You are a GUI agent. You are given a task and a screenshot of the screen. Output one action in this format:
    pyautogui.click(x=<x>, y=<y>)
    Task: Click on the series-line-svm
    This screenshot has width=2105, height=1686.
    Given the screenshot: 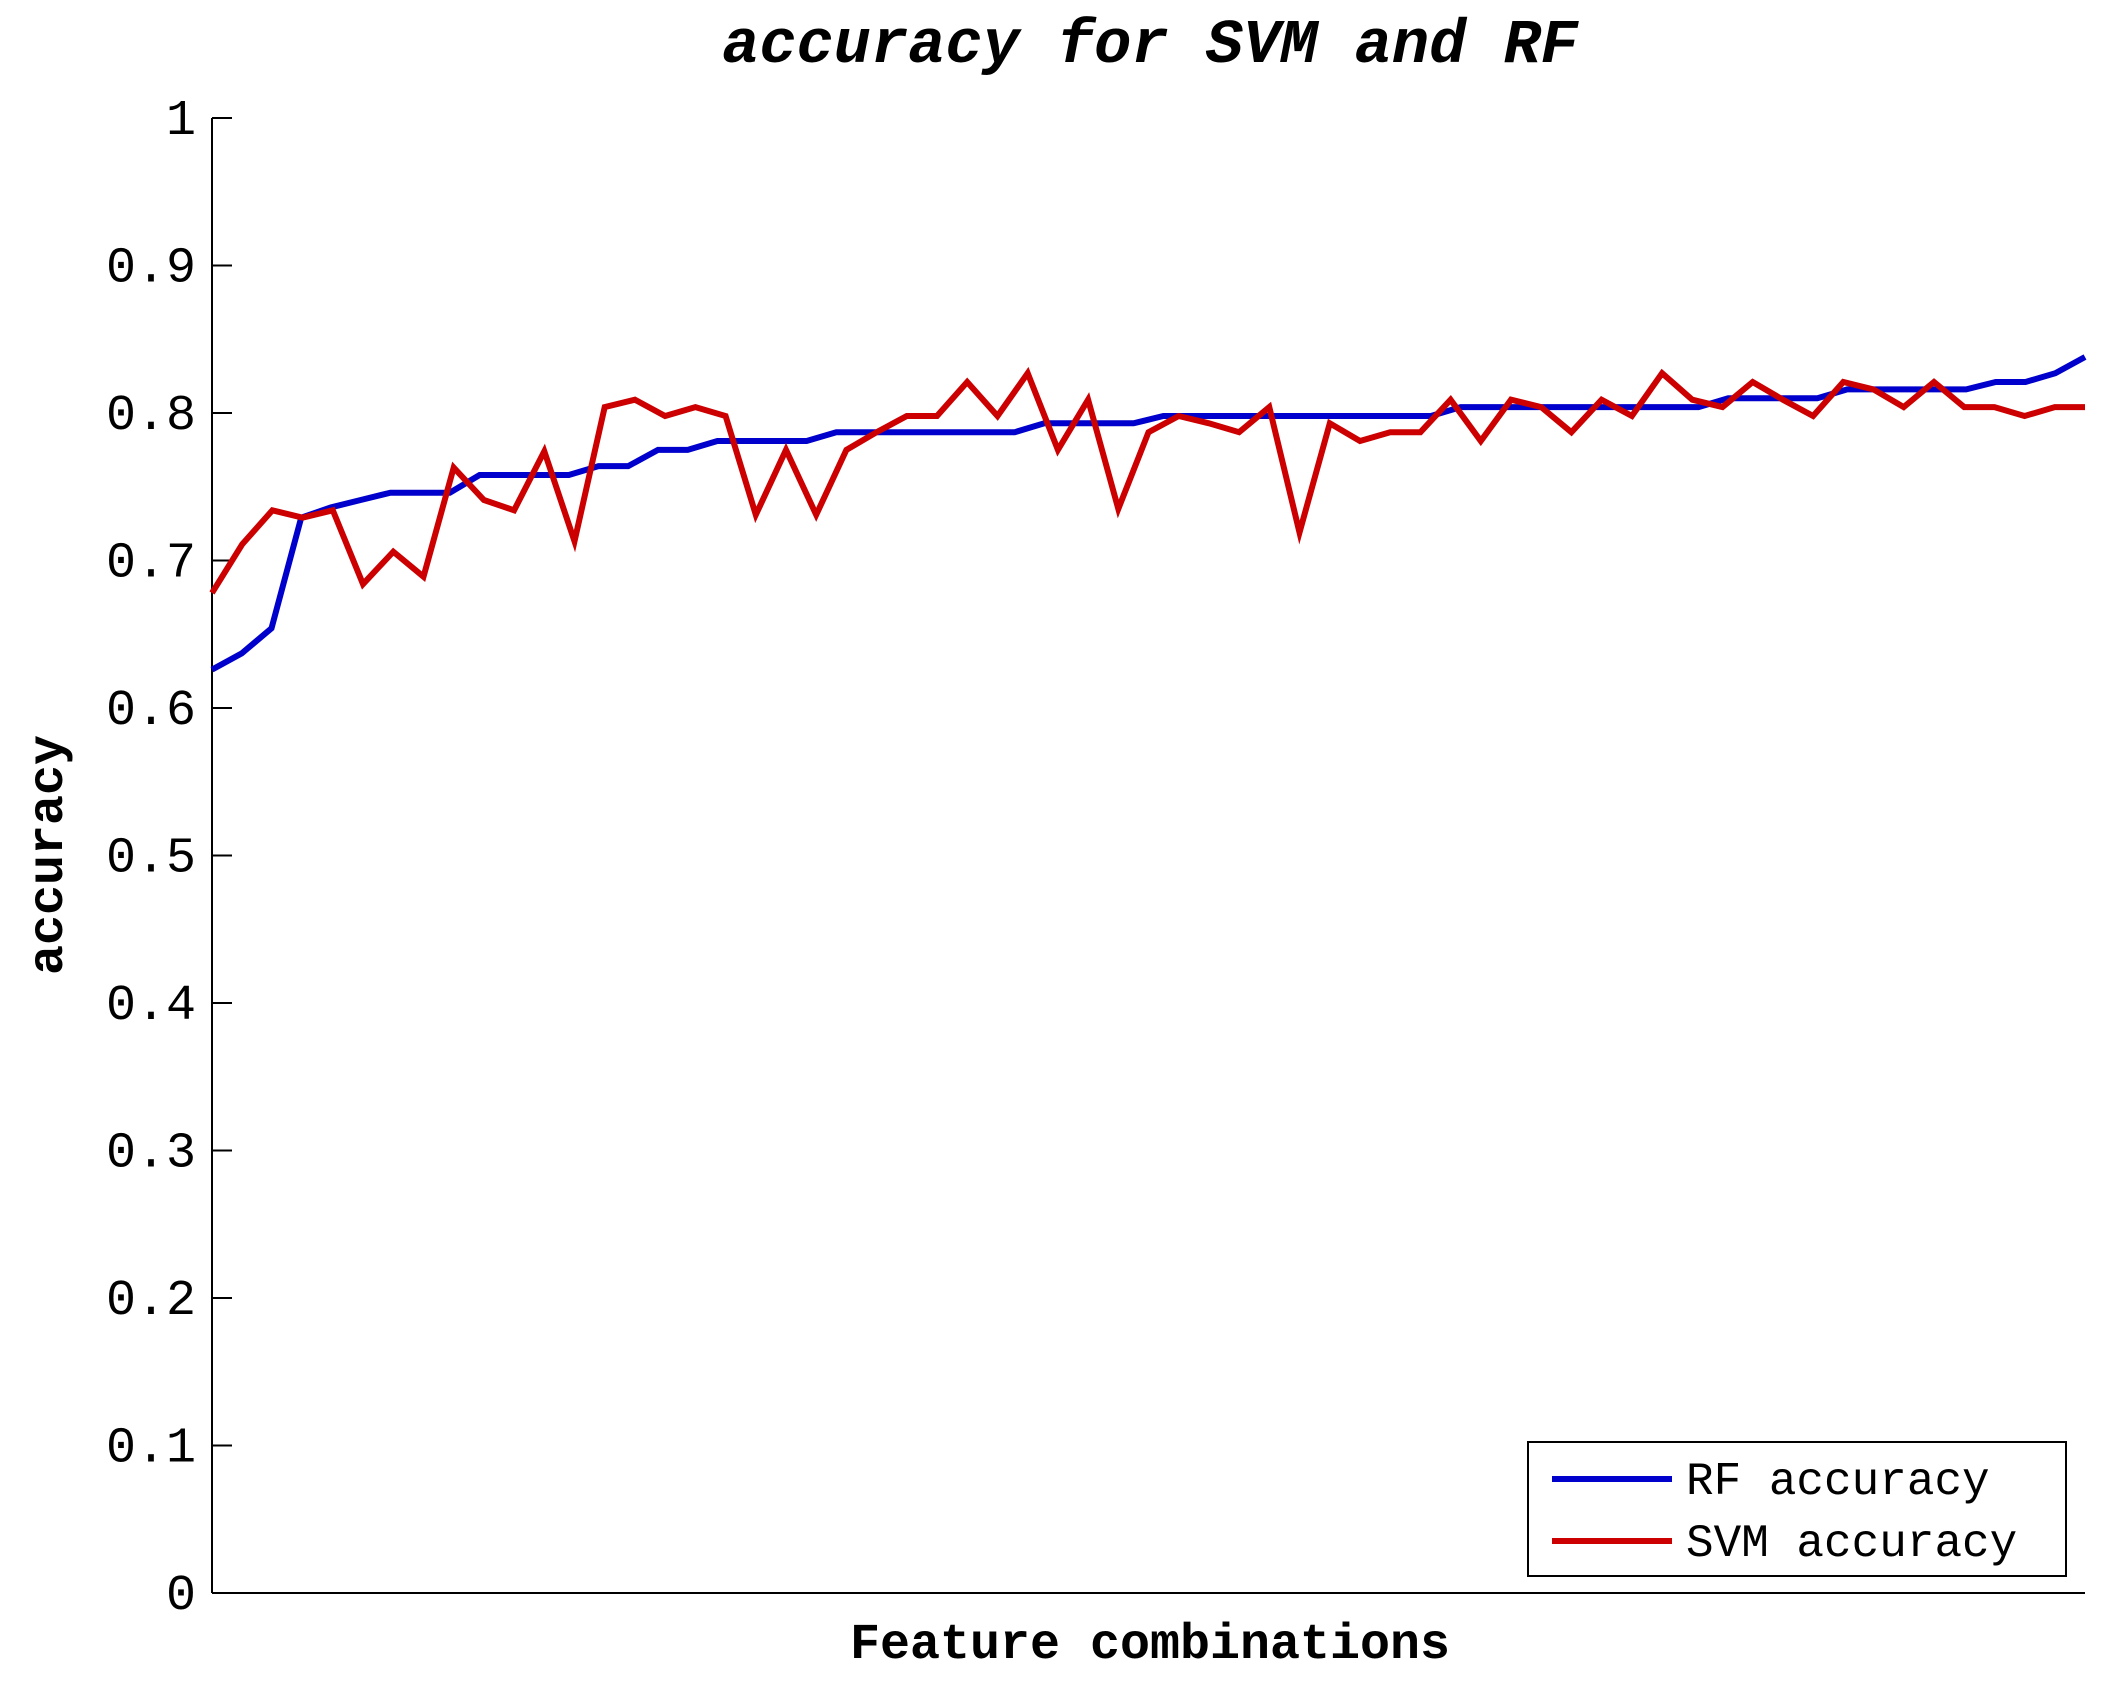 What is the action you would take?
    pyautogui.click(x=1147, y=480)
    